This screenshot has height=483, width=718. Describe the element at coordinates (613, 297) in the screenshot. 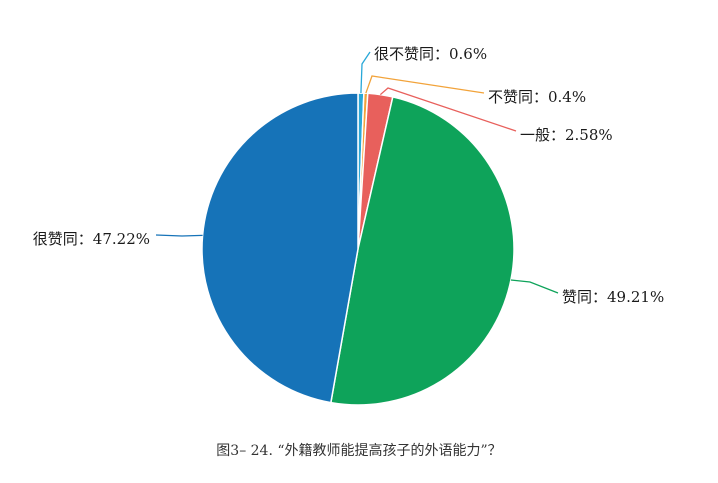

I see `slice-label-4: 赞同：49.21%` at that location.